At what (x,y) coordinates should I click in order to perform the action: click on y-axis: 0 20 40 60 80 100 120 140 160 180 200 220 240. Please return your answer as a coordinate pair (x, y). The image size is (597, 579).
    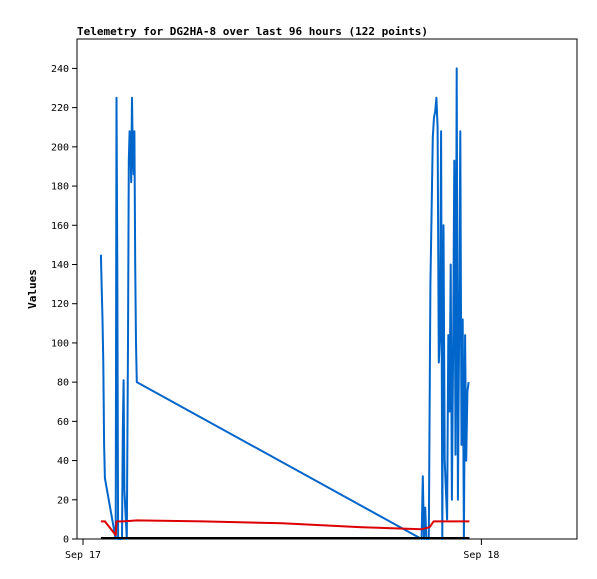
    Looking at the image, I should click on (64, 305).